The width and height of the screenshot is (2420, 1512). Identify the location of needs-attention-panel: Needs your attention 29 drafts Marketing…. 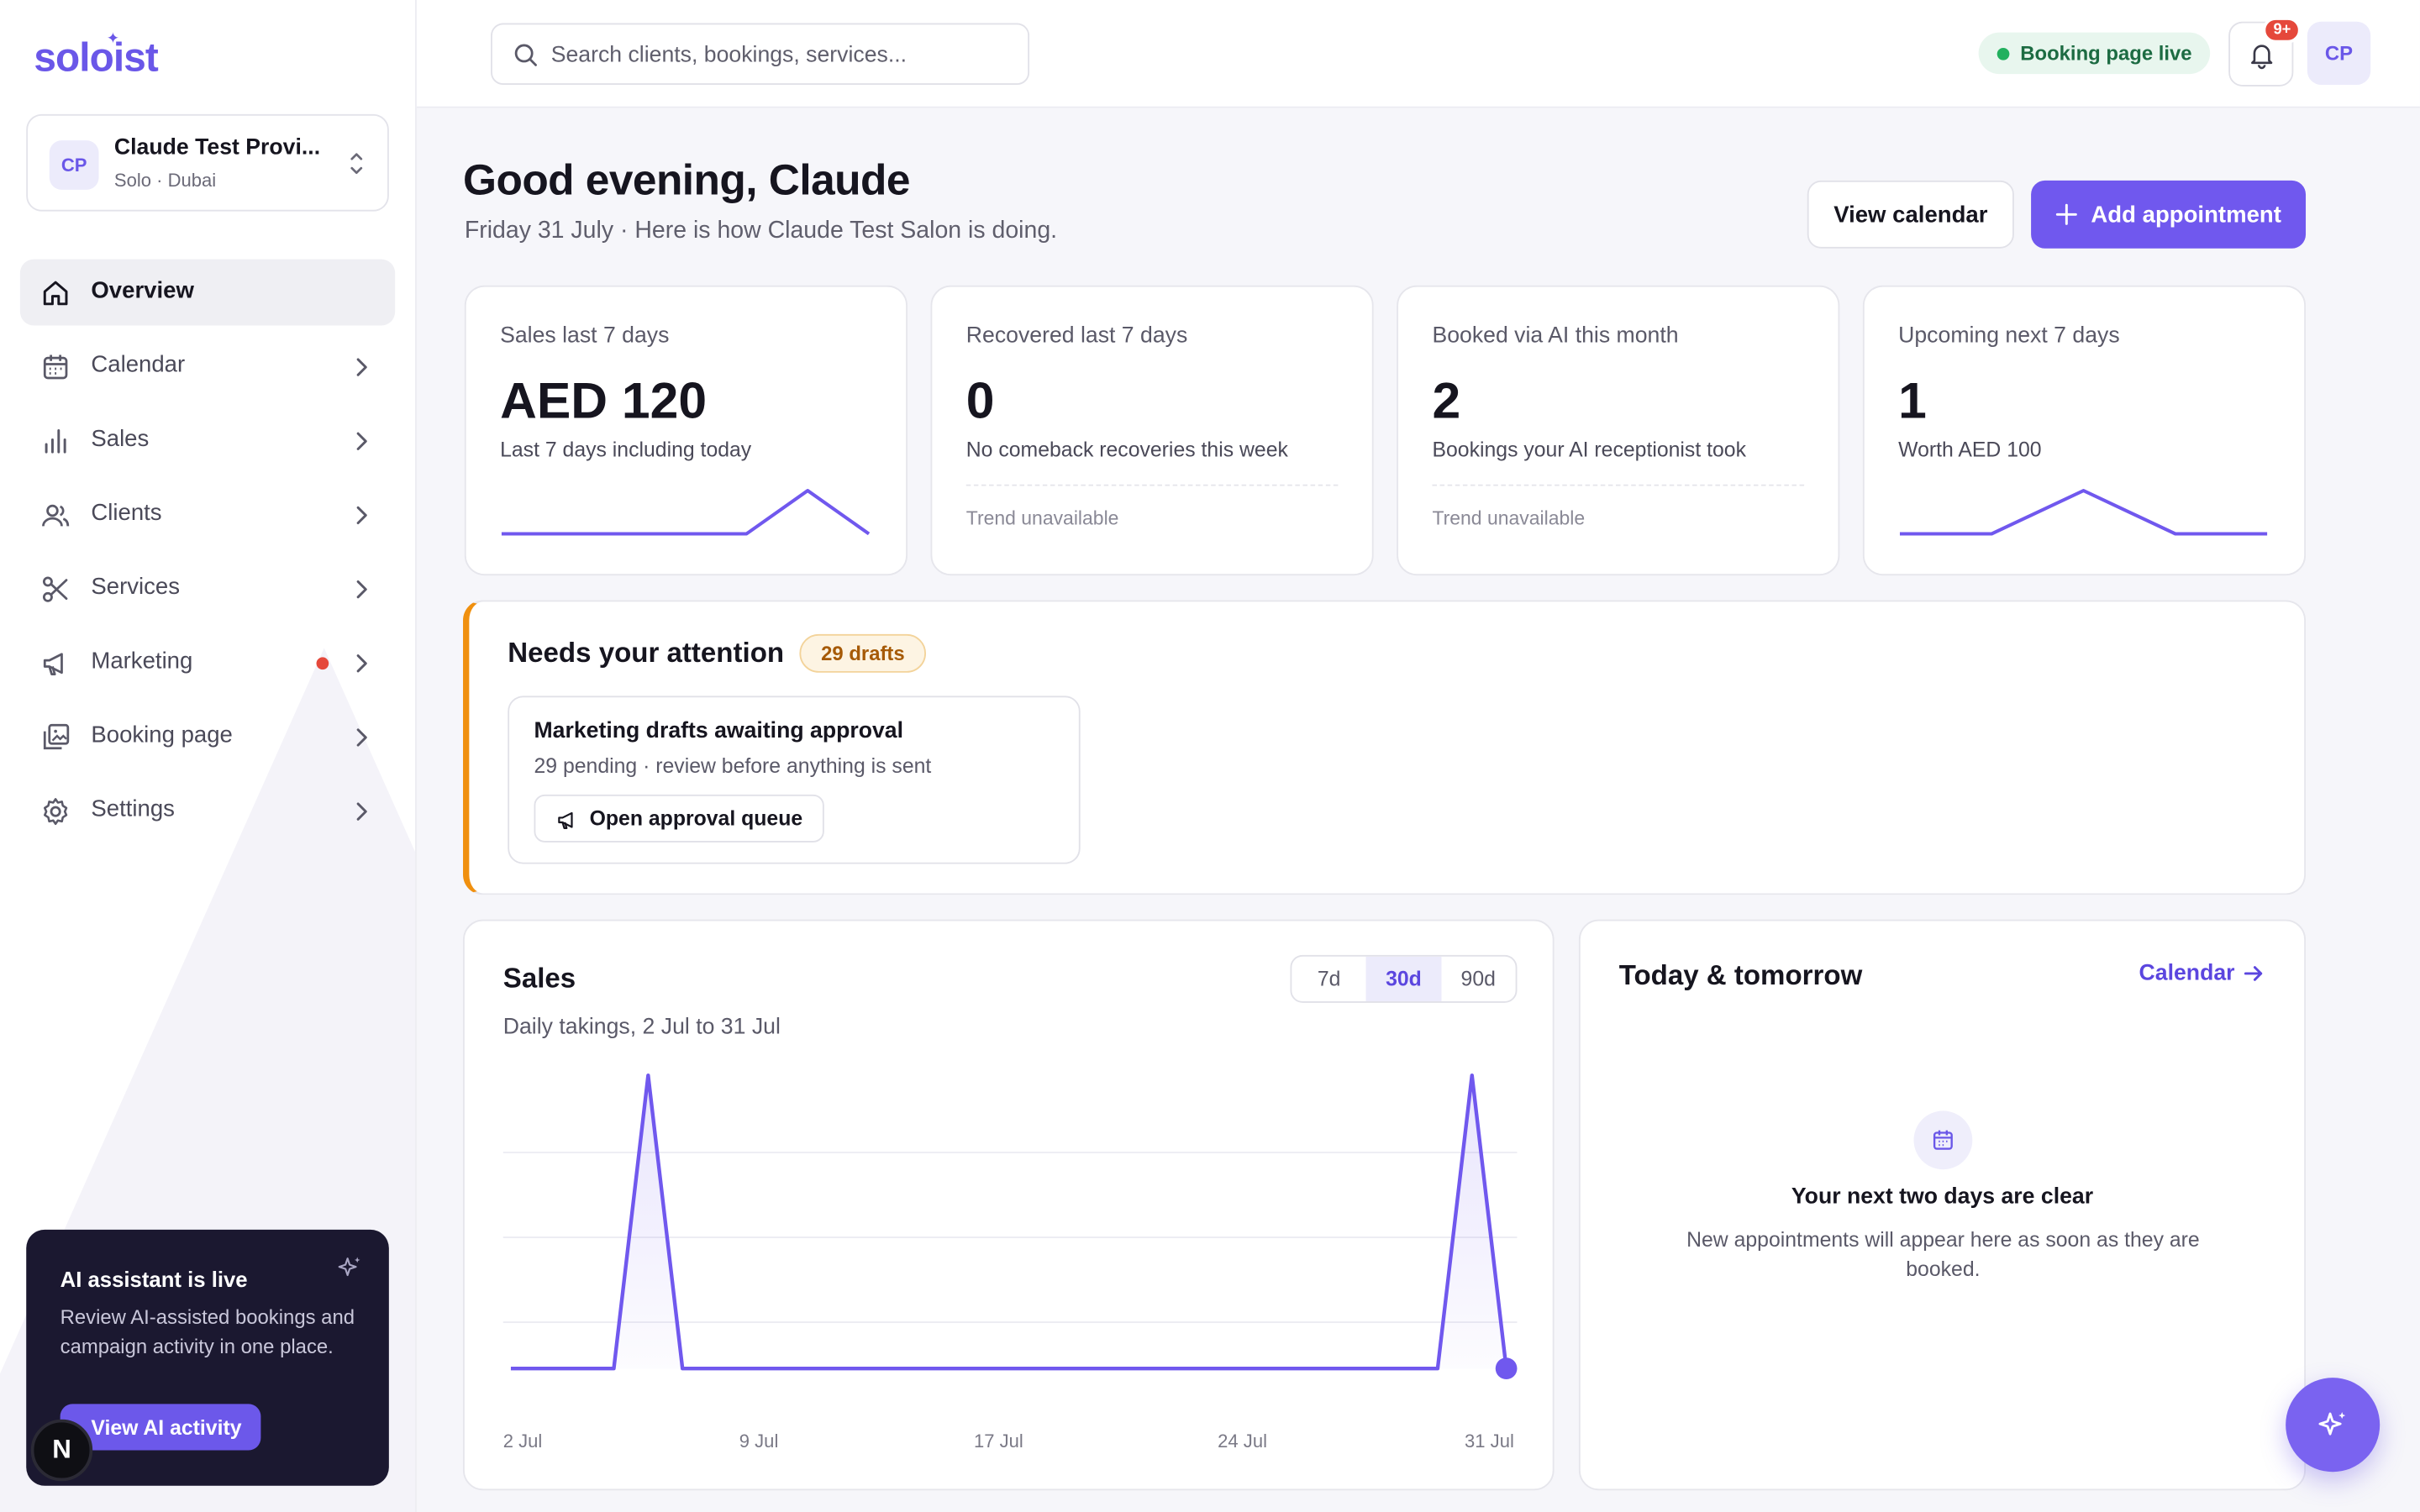
(1385, 747).